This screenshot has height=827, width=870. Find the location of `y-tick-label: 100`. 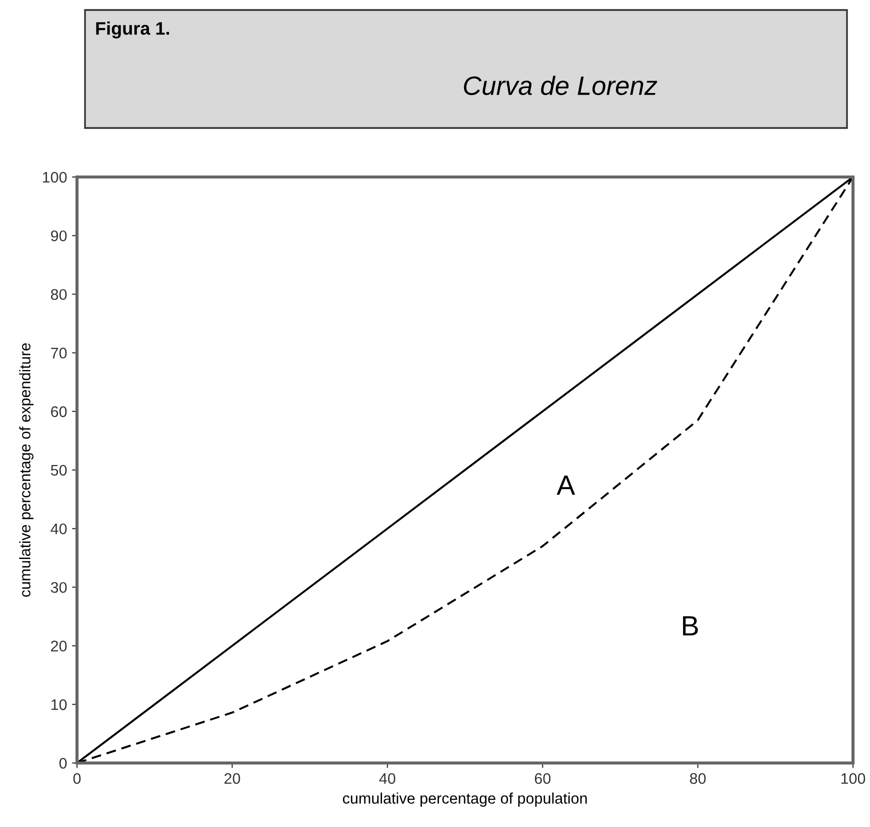

y-tick-label: 100 is located at coordinates (54, 177).